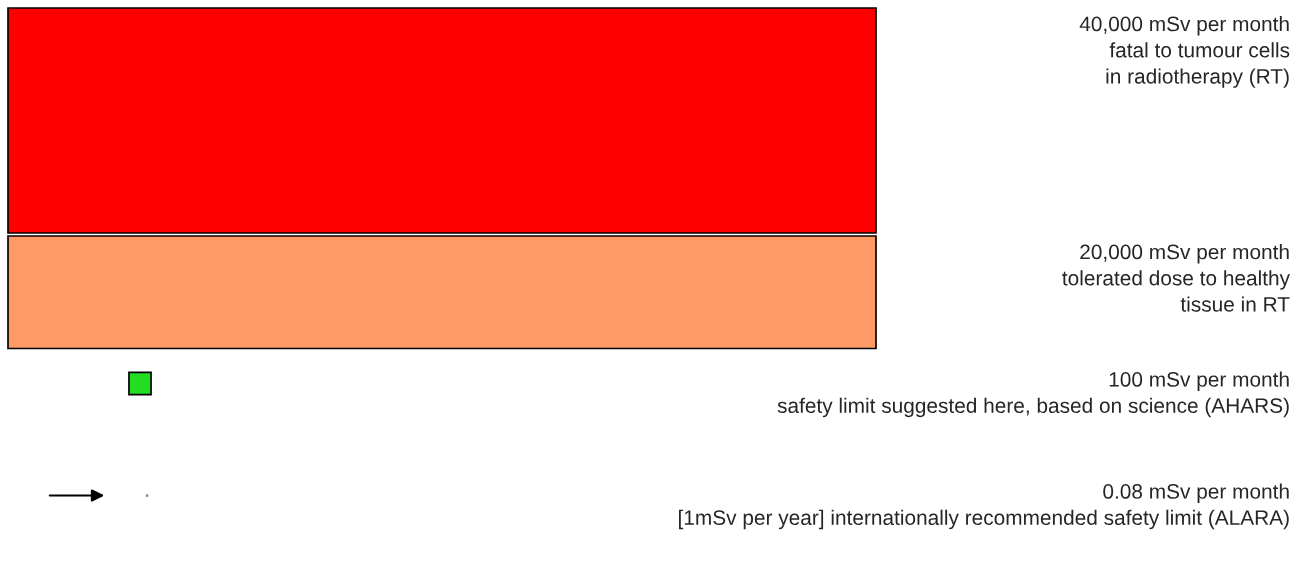 This screenshot has height=566, width=1305. I want to click on category-label: safety limit suggested here, based on science (AHARS), so click(1033, 407).